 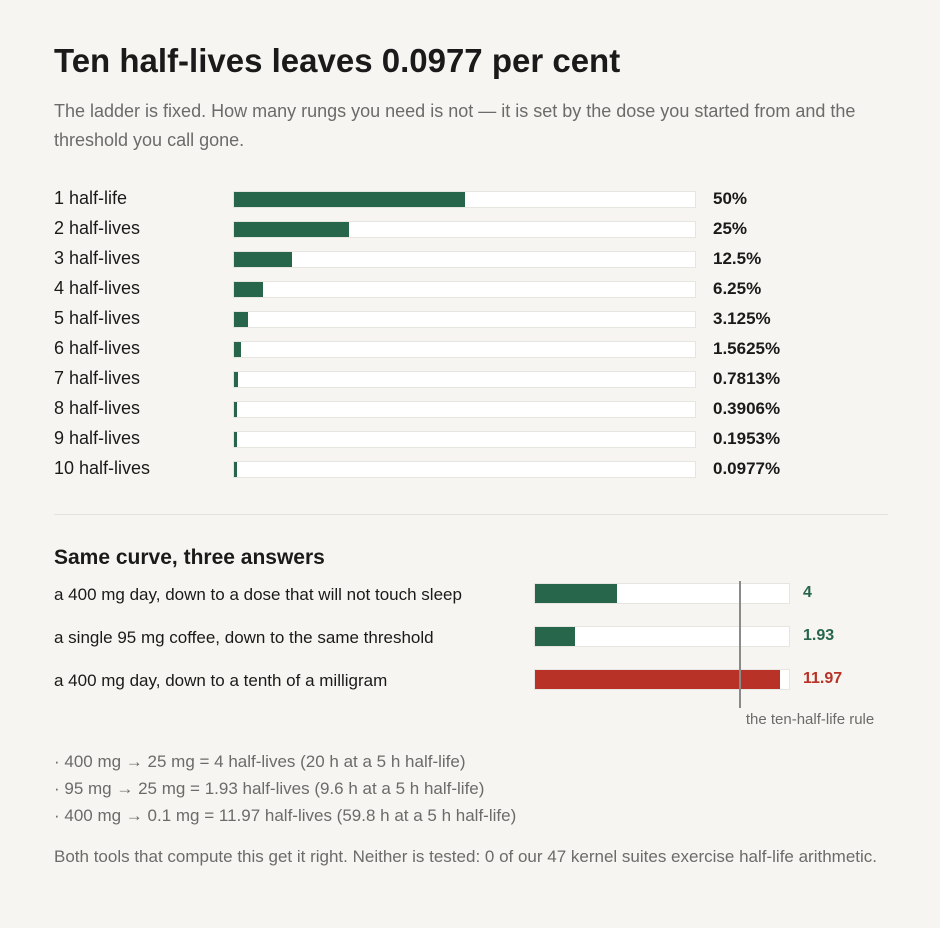 I want to click on ladder-row-label: 6 half-lives, so click(x=97, y=348).